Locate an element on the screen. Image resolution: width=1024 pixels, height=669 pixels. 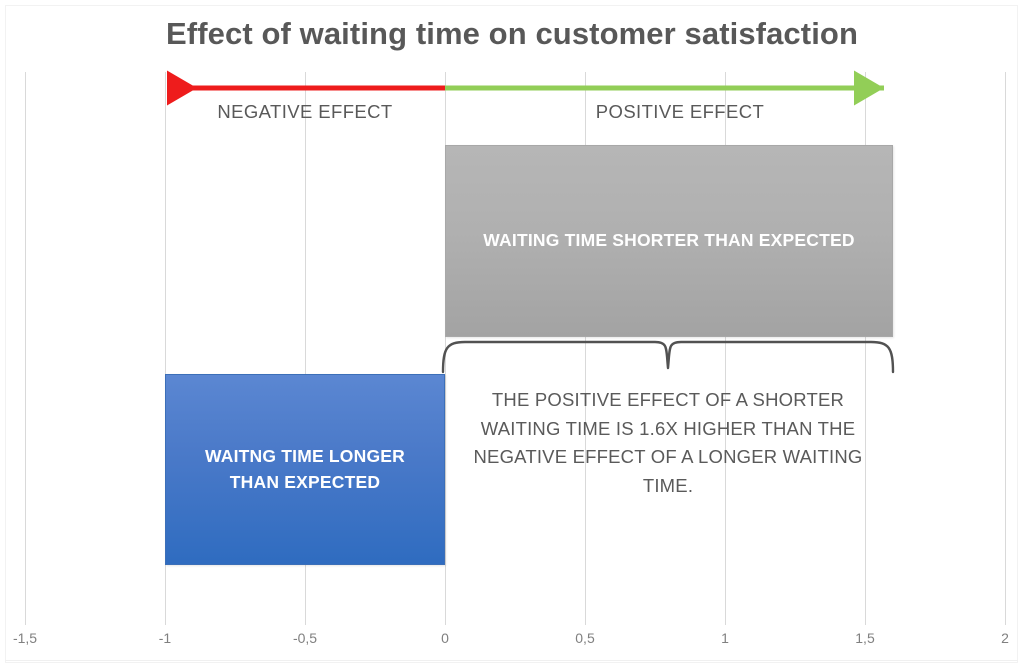
x-tick-label: 1 is located at coordinates (725, 638).